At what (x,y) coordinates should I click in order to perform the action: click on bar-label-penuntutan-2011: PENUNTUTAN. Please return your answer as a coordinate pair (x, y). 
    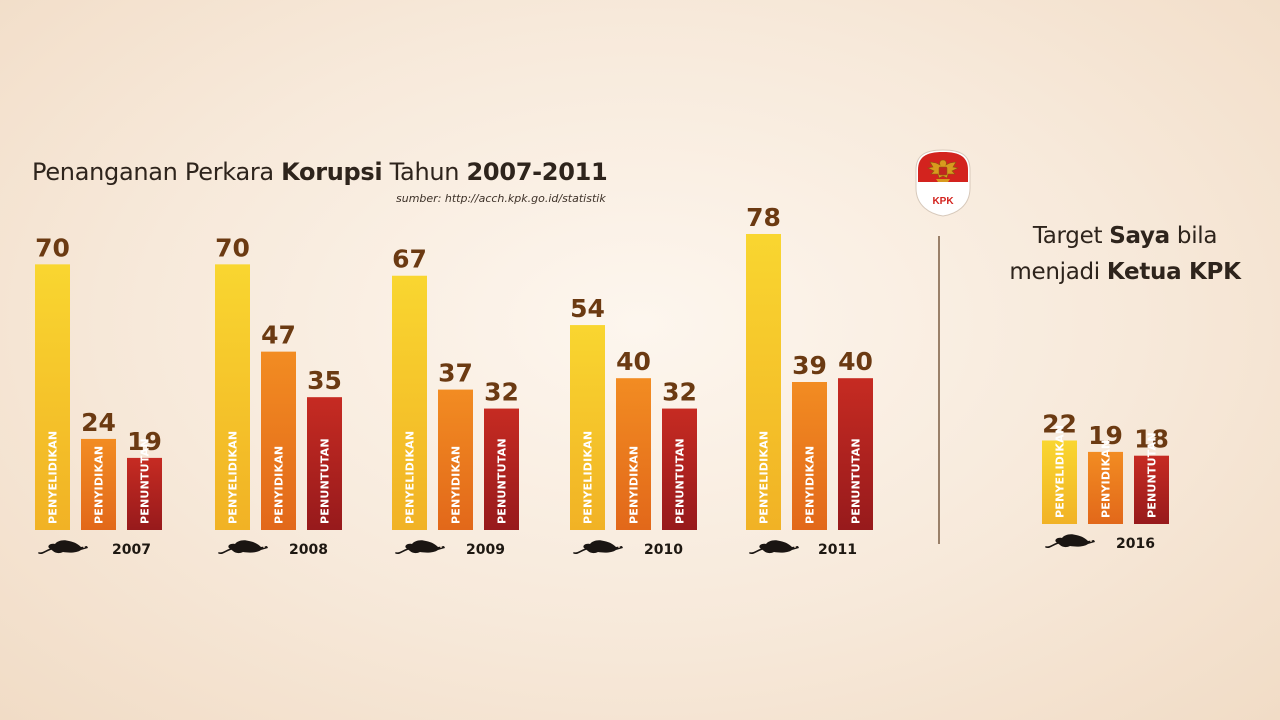
    Looking at the image, I should click on (856, 481).